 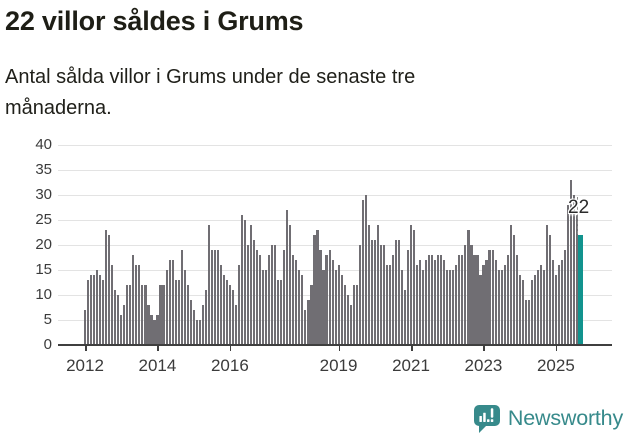 I want to click on annotation-value-label: 22, so click(x=579, y=207).